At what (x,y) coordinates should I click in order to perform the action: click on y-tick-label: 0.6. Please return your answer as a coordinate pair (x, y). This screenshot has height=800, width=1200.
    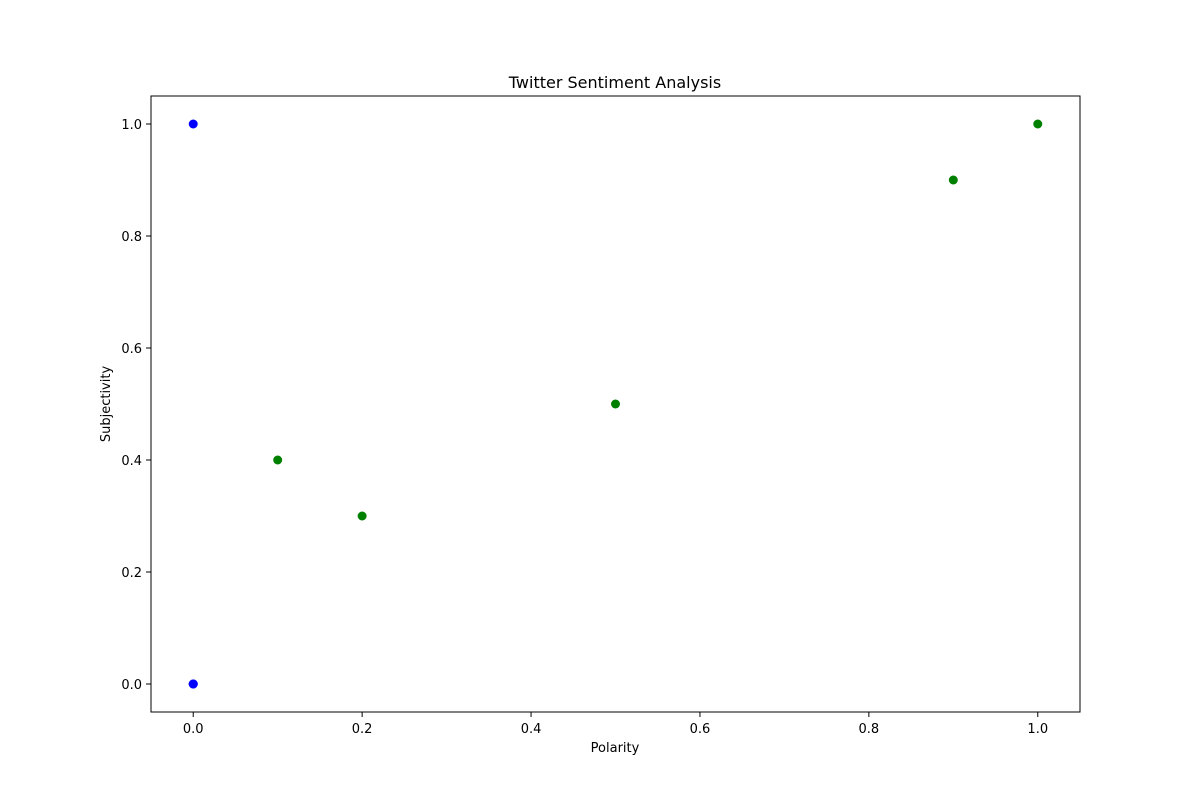
    Looking at the image, I should click on (131, 349).